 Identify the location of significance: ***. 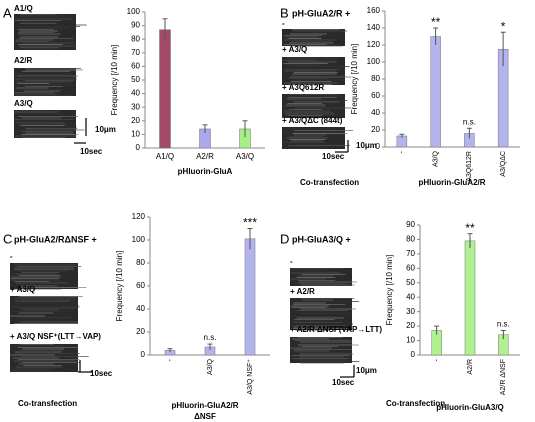
(250, 223).